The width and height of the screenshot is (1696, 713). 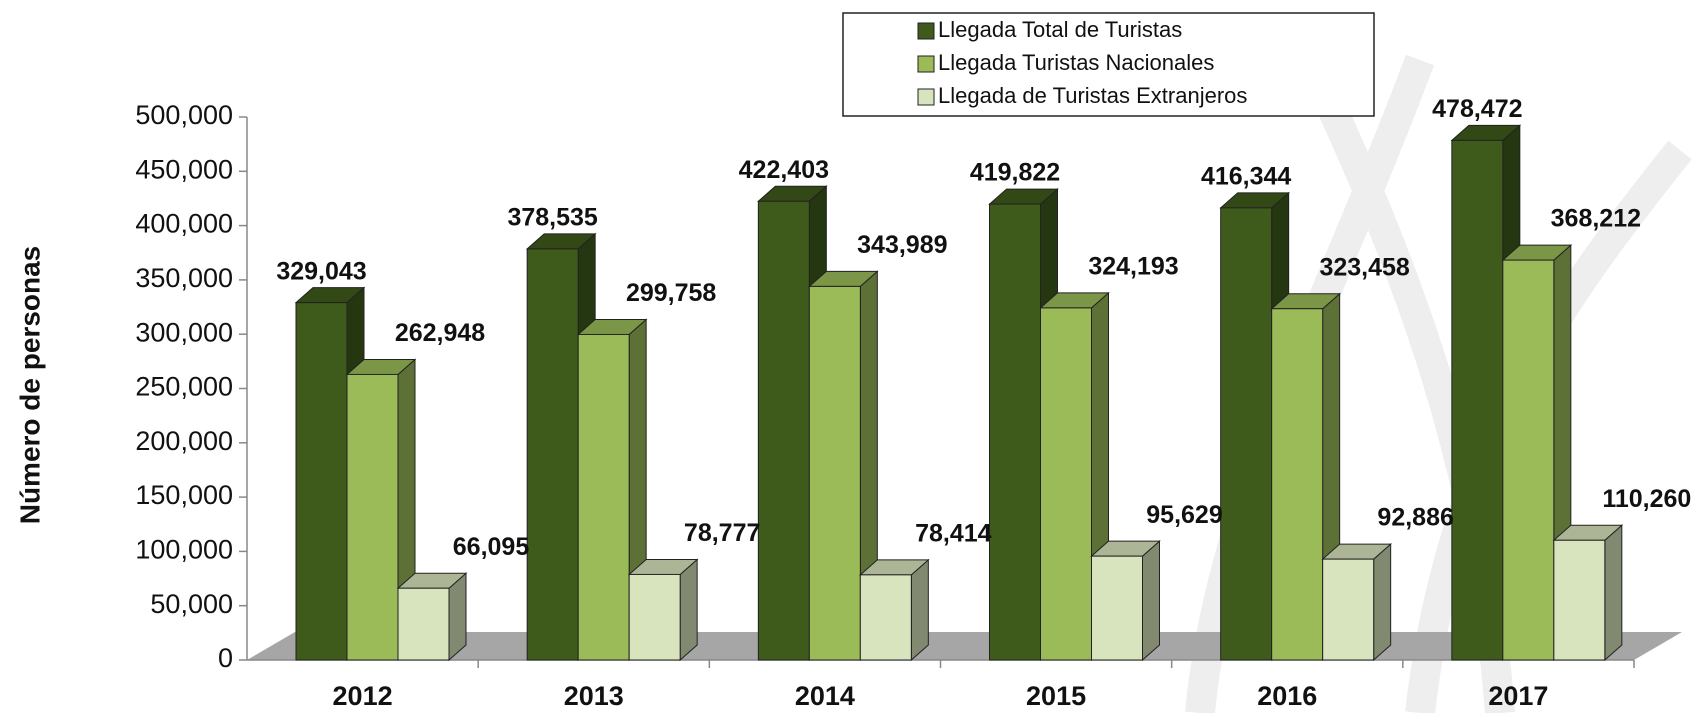 What do you see at coordinates (1287, 696) in the screenshot?
I see `x-tick-label: 2016` at bounding box center [1287, 696].